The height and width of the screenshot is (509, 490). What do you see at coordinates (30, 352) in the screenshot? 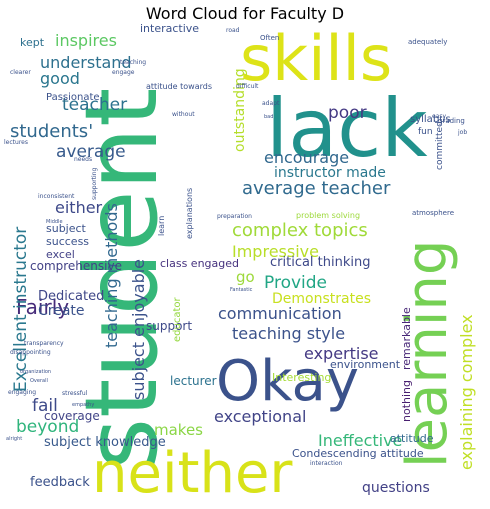
I see `word-disappointing: disappointing` at bounding box center [30, 352].